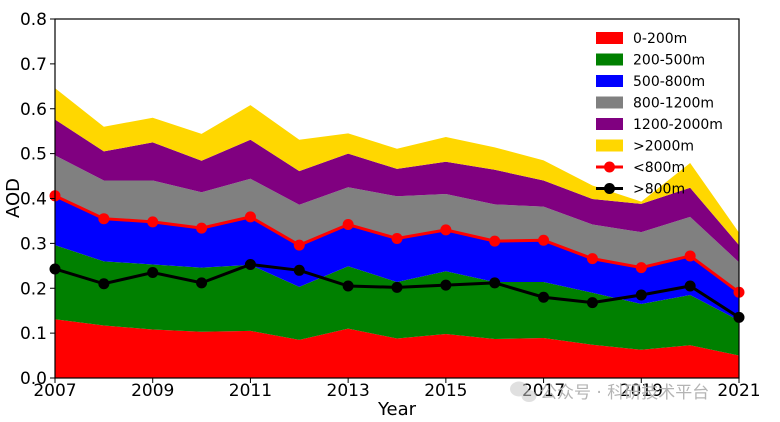 This screenshot has width=780, height=422. What do you see at coordinates (153, 273) in the screenshot?
I see `point-above-800m-2009` at bounding box center [153, 273].